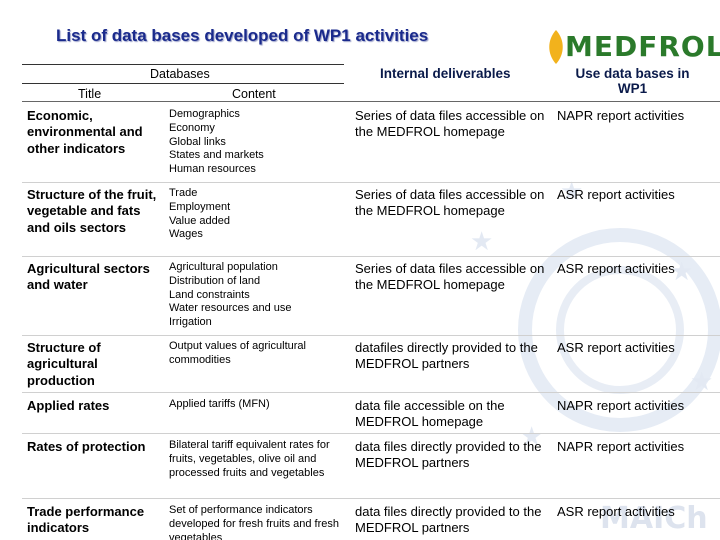 Image resolution: width=720 pixels, height=540 pixels. What do you see at coordinates (200, 206) in the screenshot?
I see `content-item: Employment` at bounding box center [200, 206].